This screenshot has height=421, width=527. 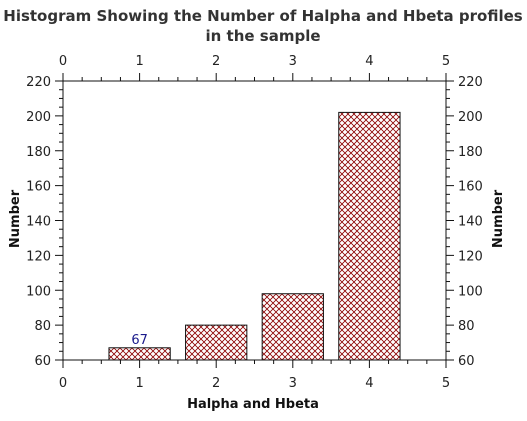 I want to click on x-tick-label-bottom: 3, so click(x=293, y=383).